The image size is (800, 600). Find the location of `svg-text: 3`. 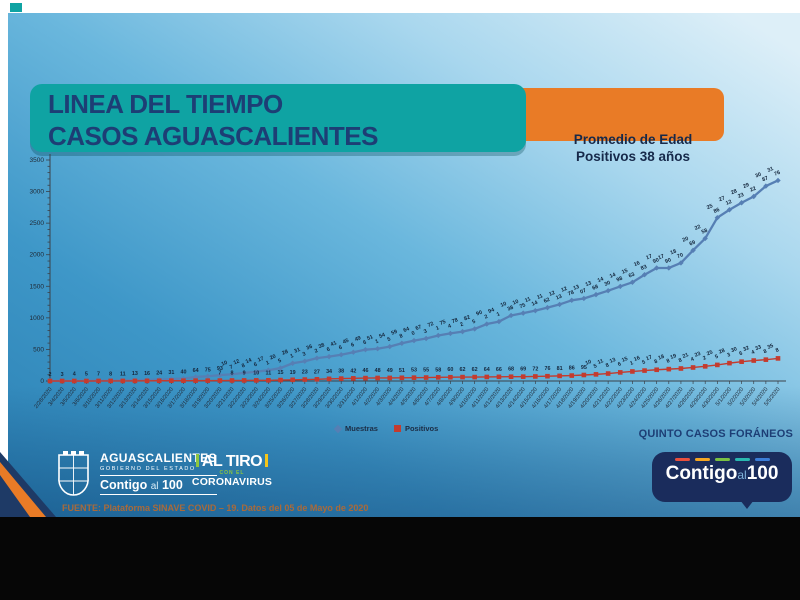

svg-text: 3 is located at coordinates (62, 375).